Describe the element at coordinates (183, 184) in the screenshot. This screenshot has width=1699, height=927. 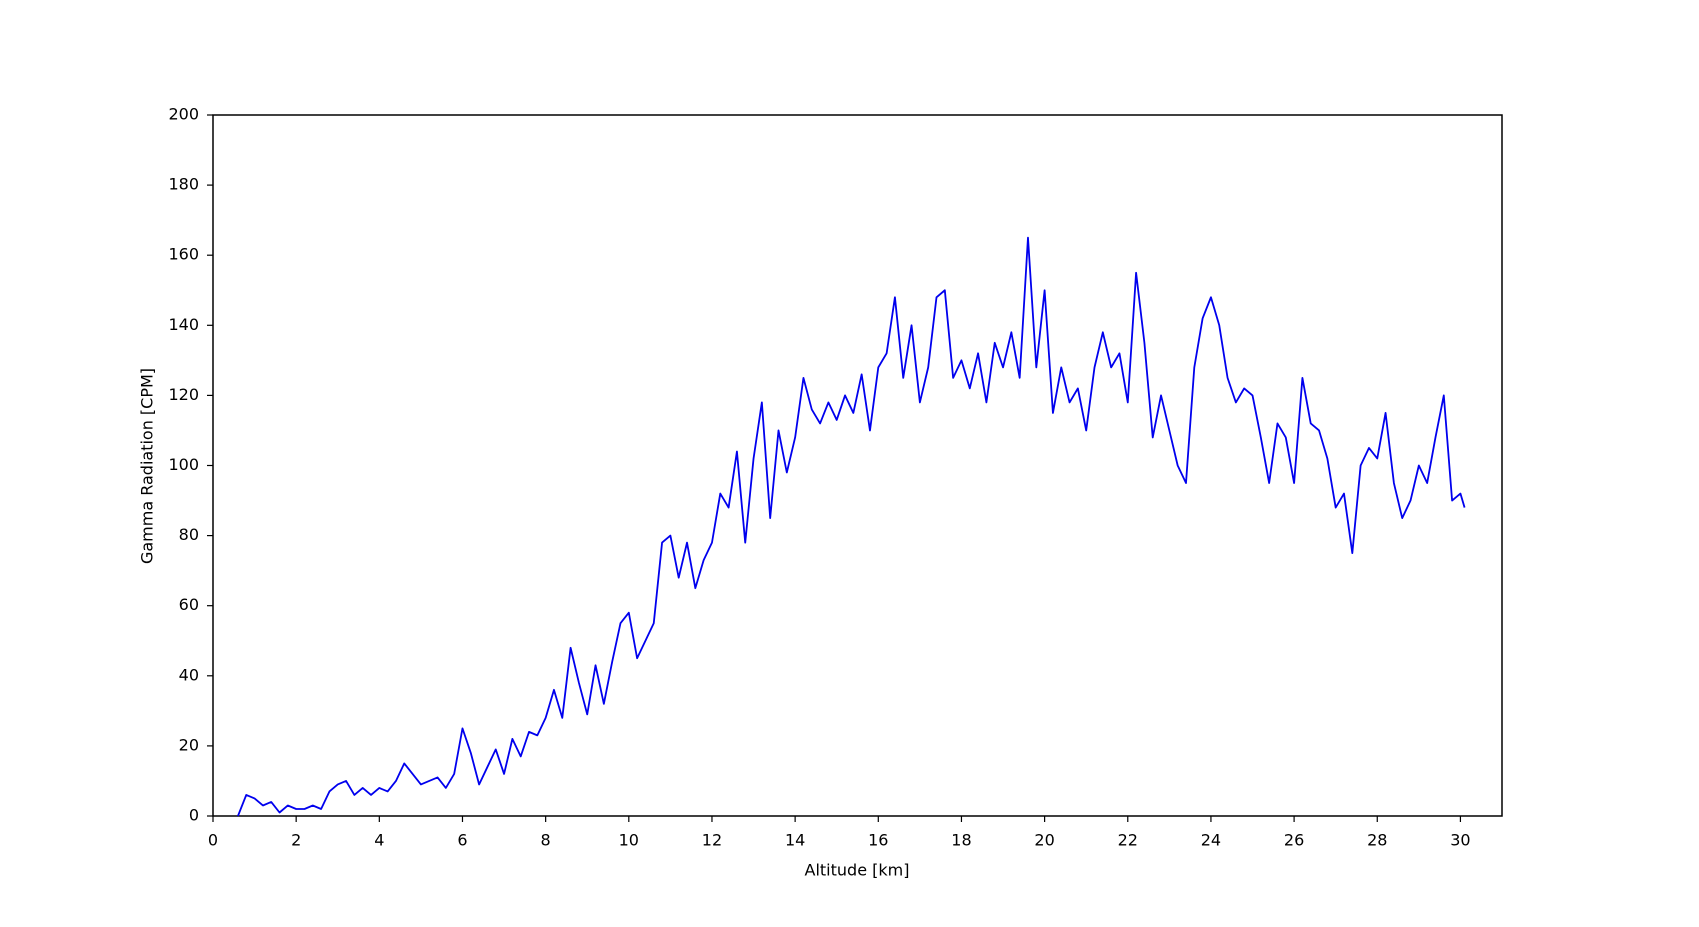
I see `y-tick-label: 180` at that location.